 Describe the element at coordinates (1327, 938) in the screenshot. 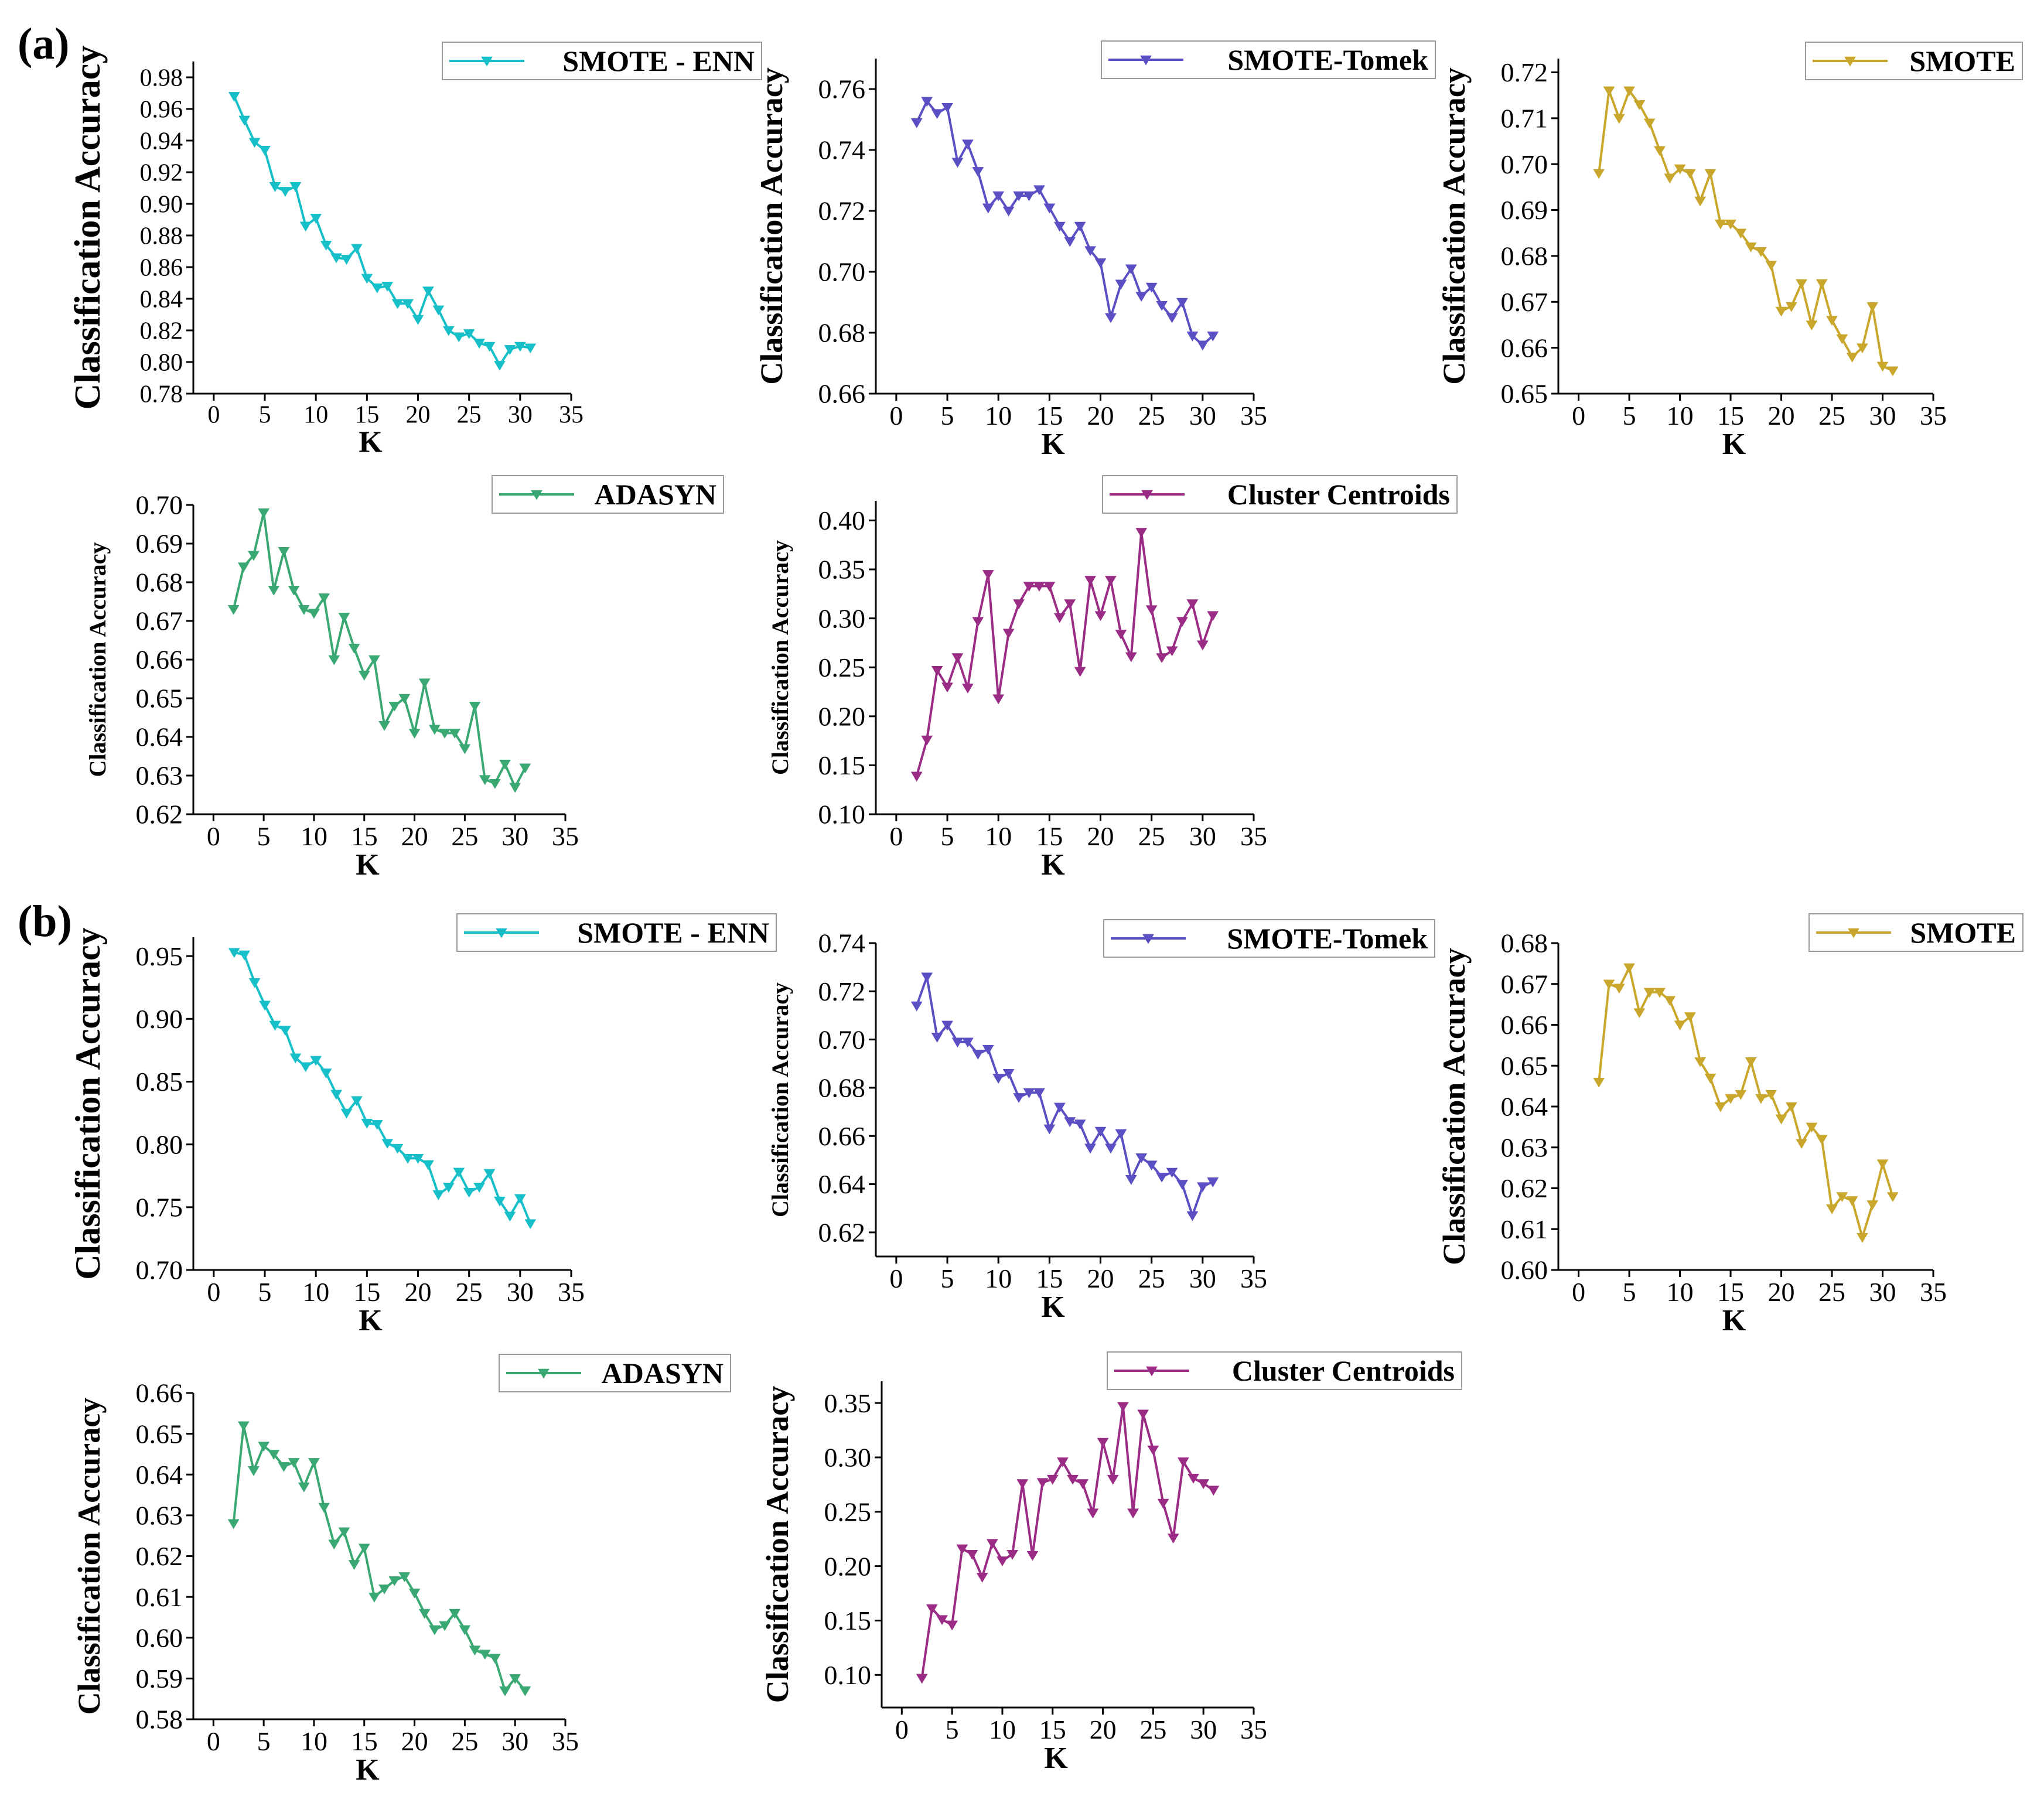

I see `legend-label: SMOTE-Tomek` at that location.